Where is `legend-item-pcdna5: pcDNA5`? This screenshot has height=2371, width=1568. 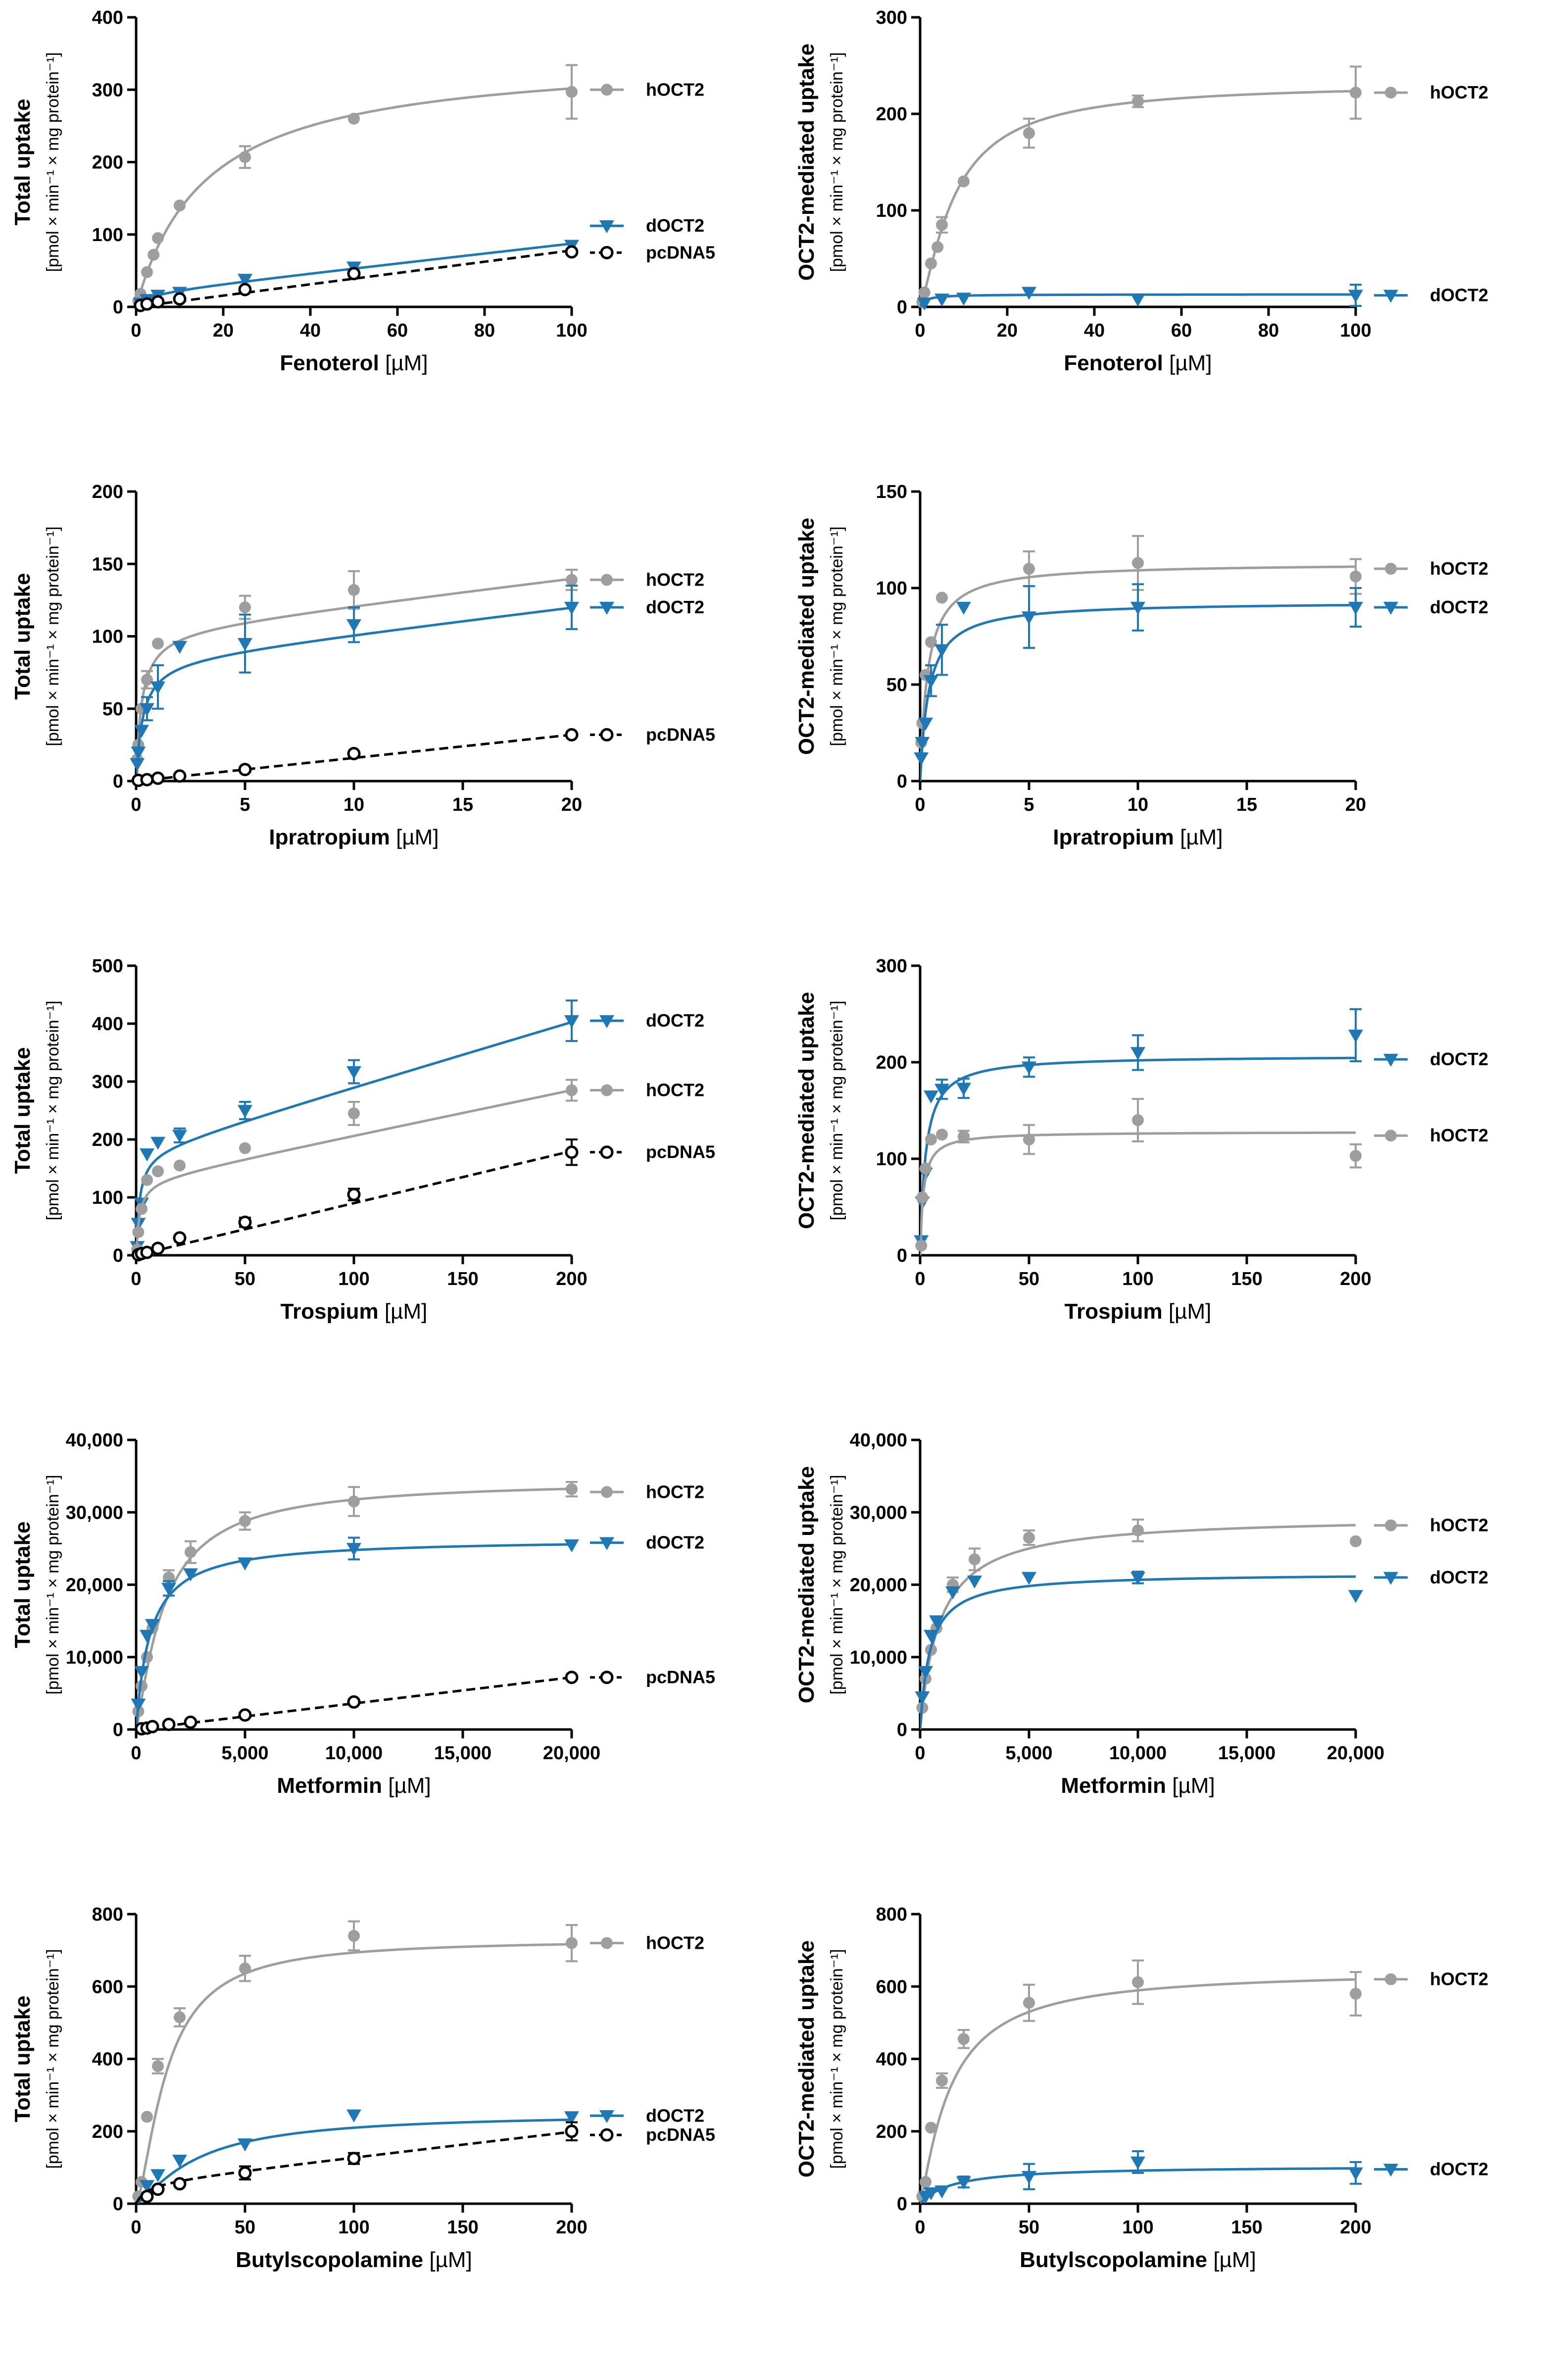
legend-item-pcdna5: pcDNA5 is located at coordinates (652, 1677).